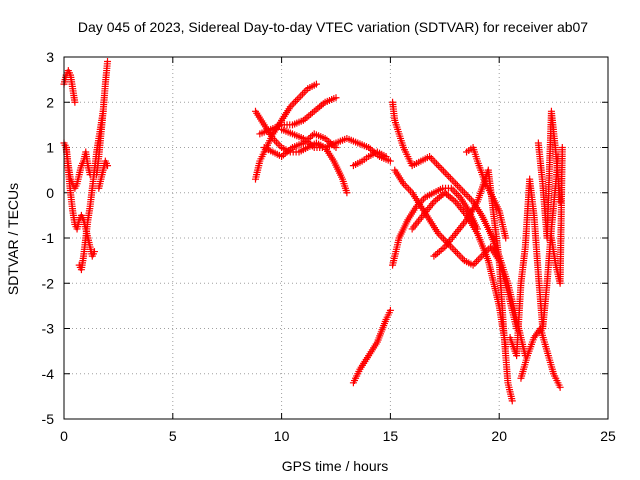 The image size is (640, 480). Describe the element at coordinates (50, 148) in the screenshot. I see `y-tick-label: 1` at that location.